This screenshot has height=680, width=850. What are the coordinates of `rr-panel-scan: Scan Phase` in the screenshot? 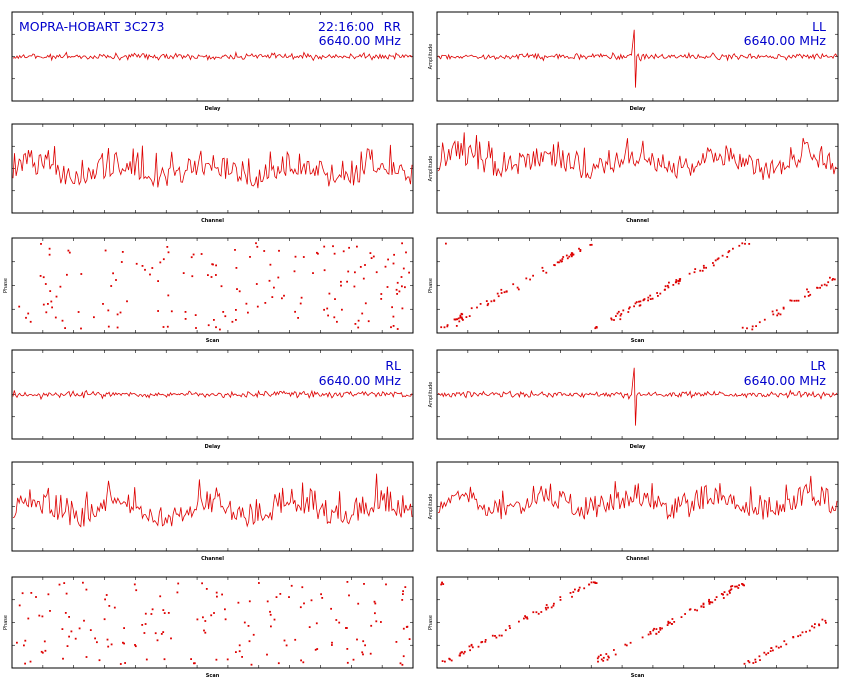 It's located at (208, 290).